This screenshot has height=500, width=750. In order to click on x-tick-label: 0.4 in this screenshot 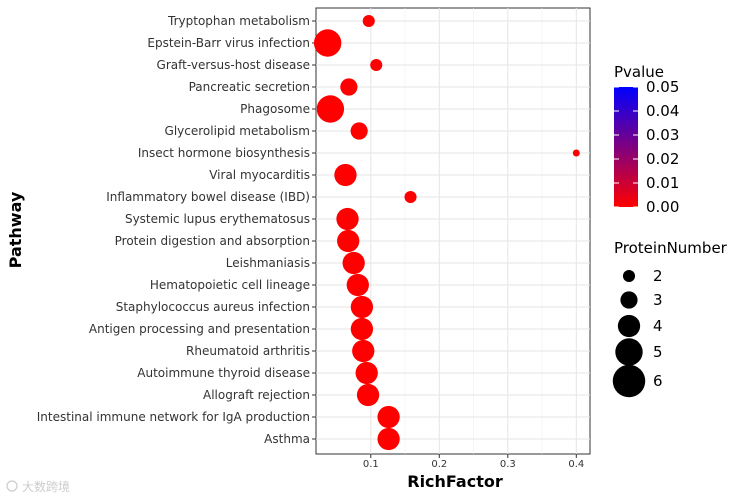, I will do `click(576, 464)`.